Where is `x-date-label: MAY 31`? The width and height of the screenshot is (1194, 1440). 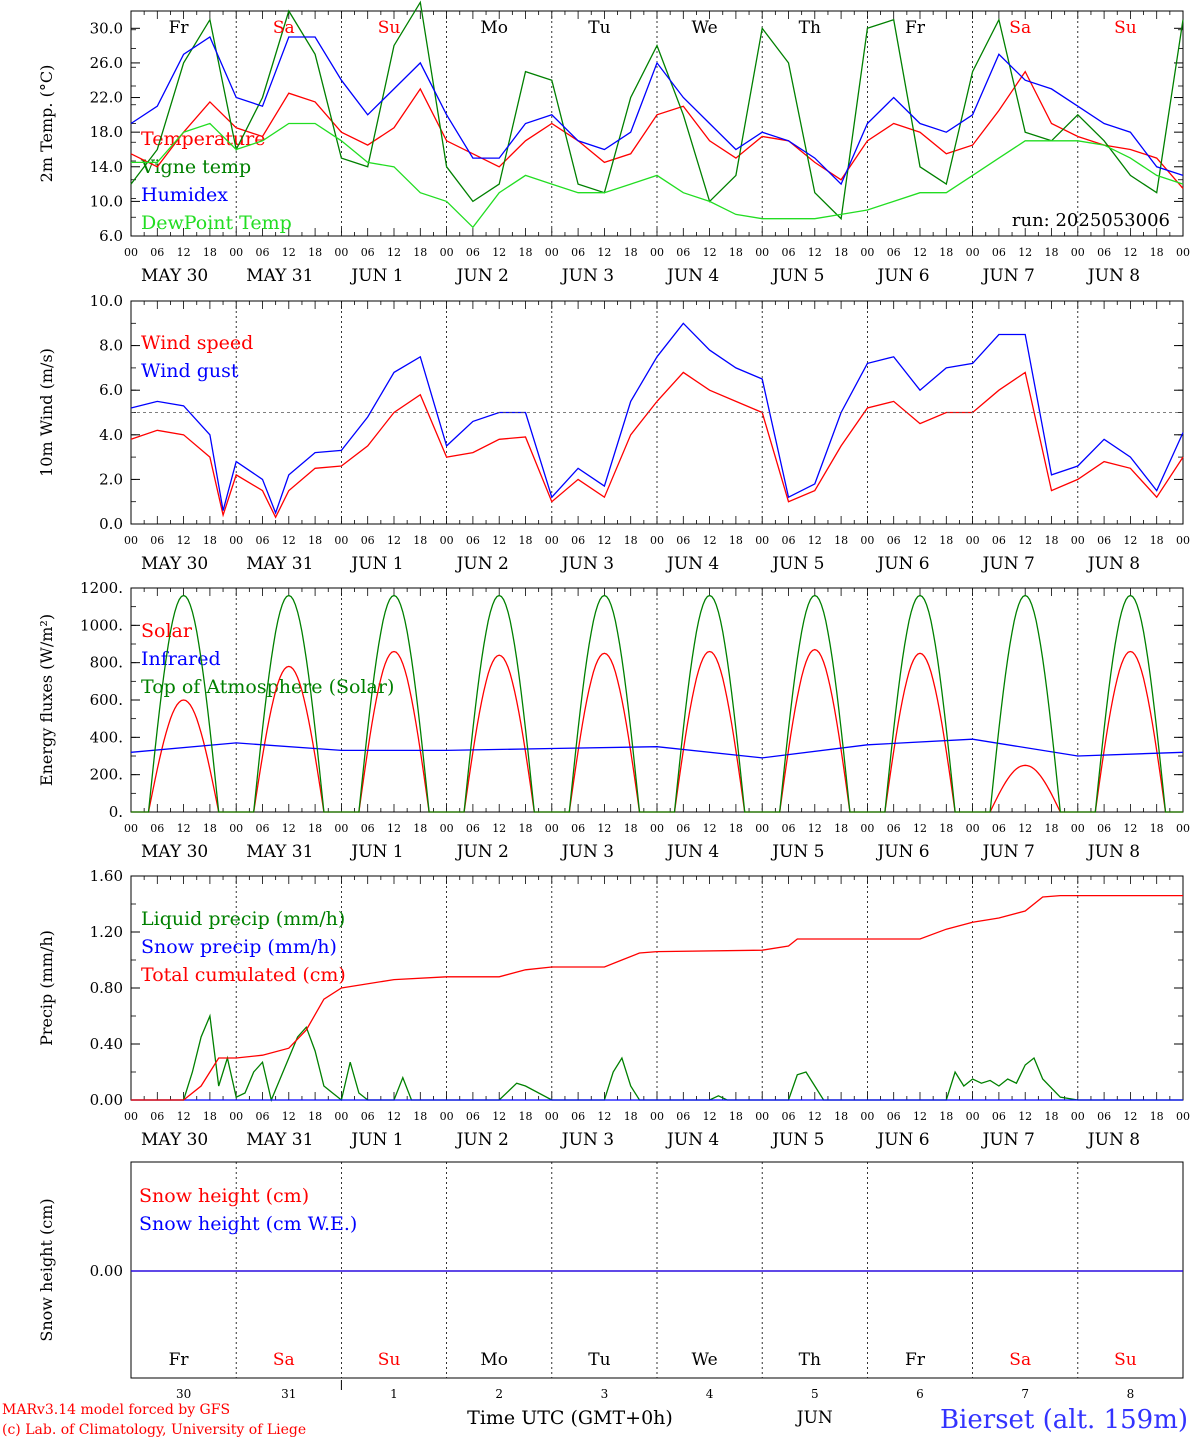
x-date-label: MAY 31 is located at coordinates (279, 276).